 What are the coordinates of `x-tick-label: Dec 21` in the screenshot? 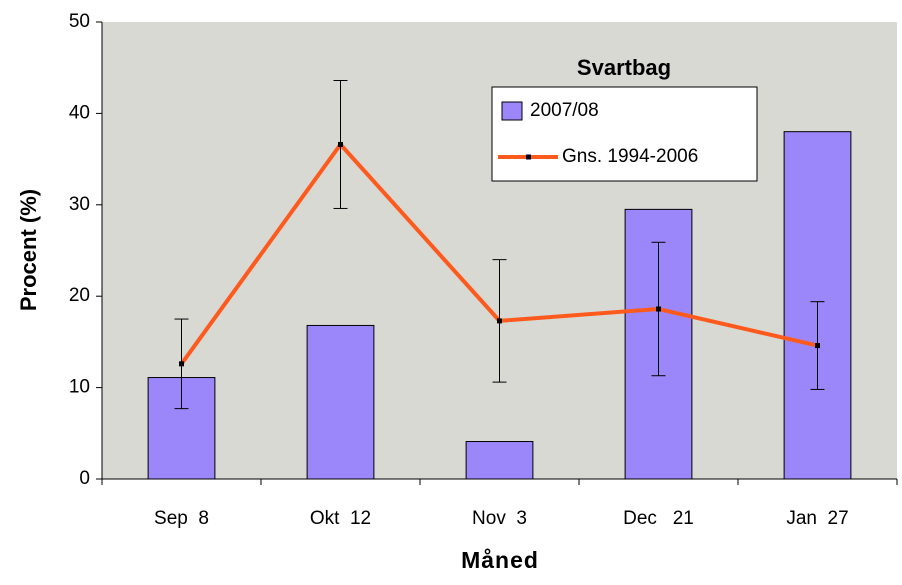 It's located at (658, 518).